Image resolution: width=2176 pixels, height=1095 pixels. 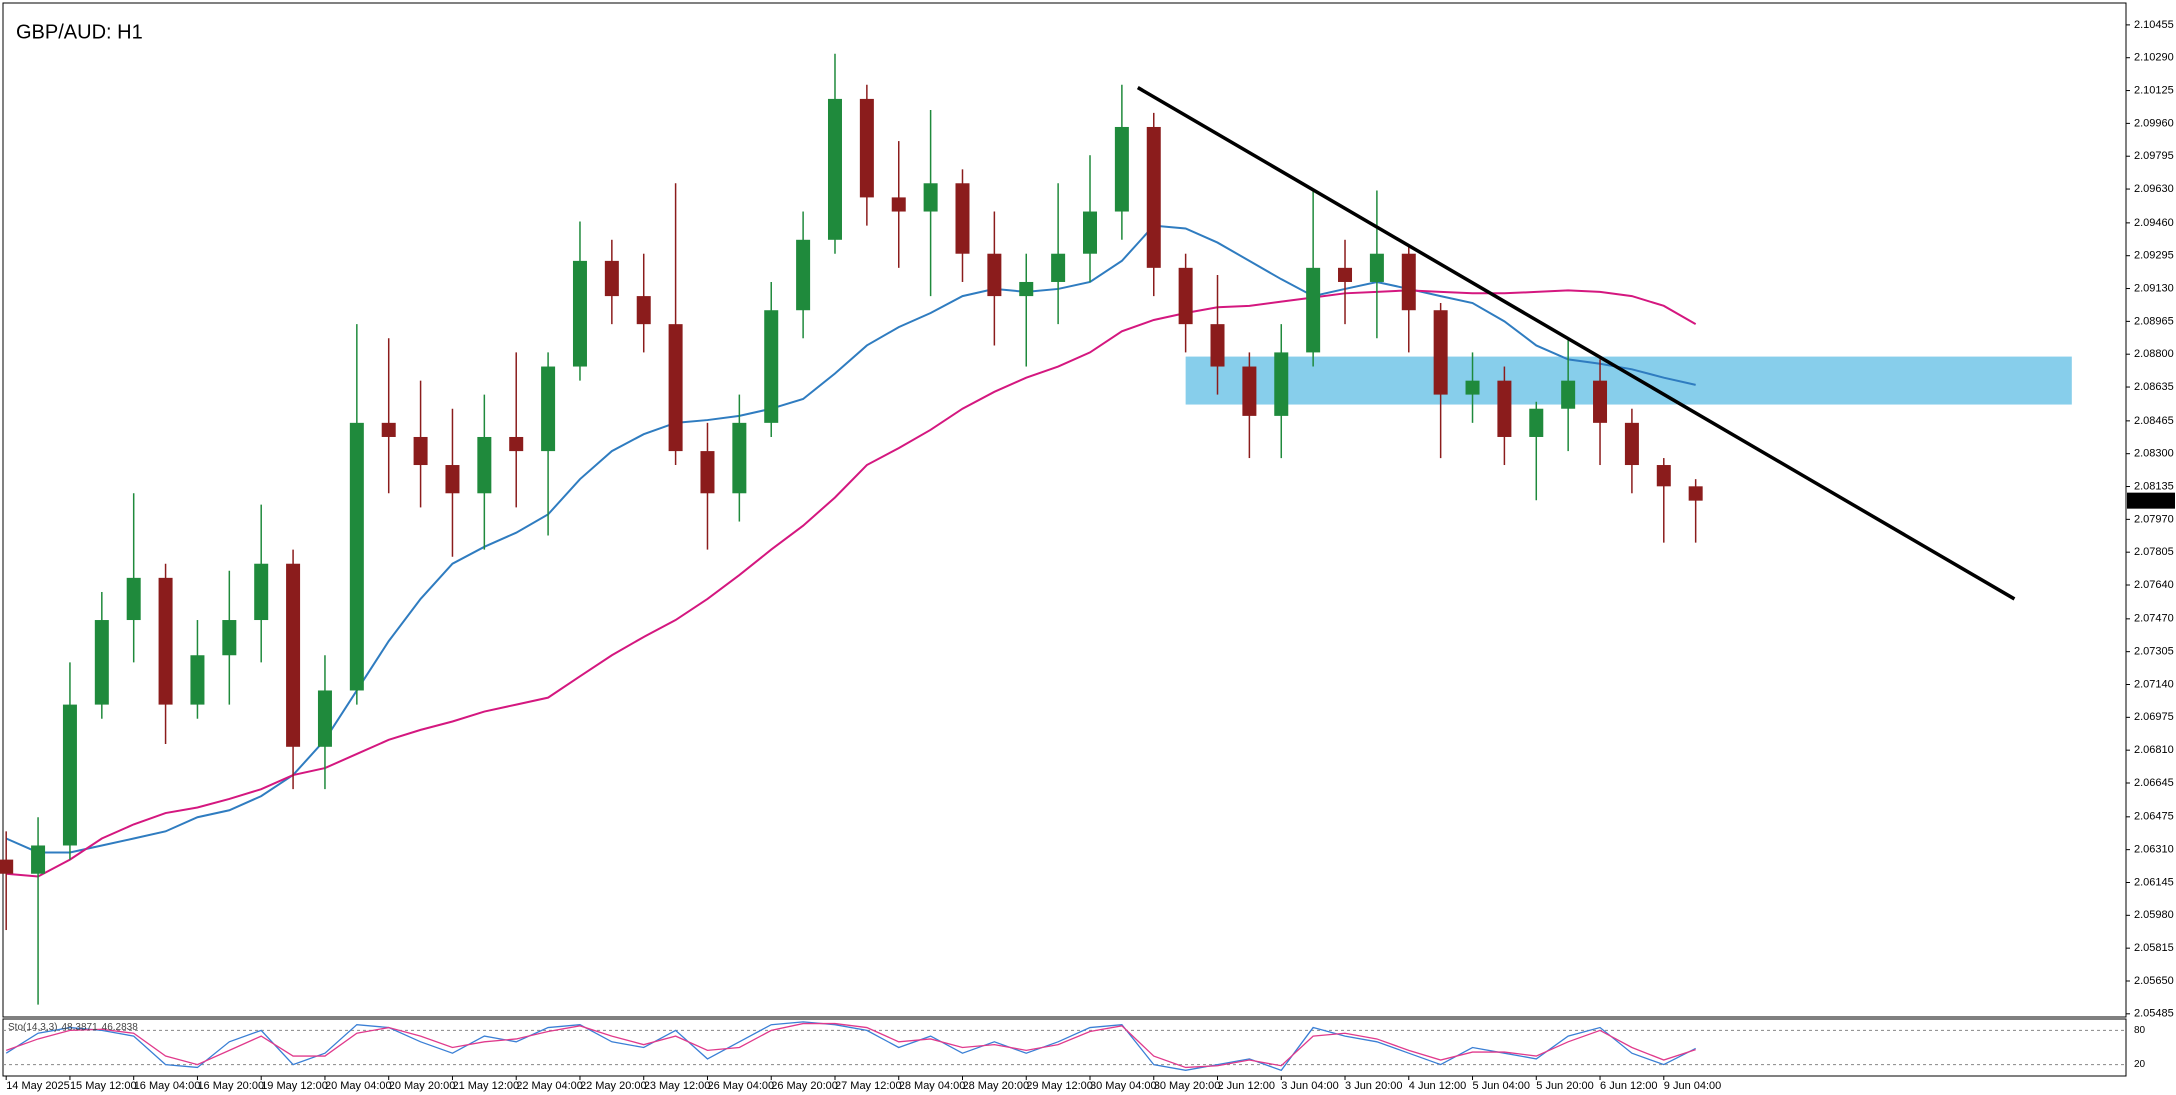 What do you see at coordinates (2154, 783) in the screenshot?
I see `y-tick-label: 2.06645` at bounding box center [2154, 783].